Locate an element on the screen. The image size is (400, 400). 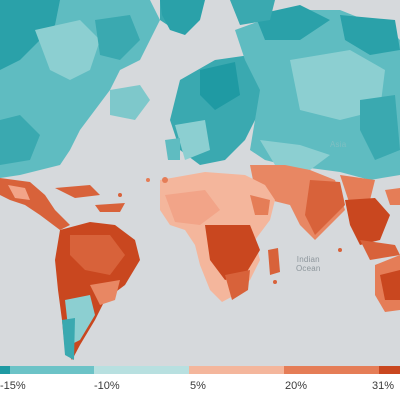
legend-tick-2: 5% is located at coordinates (198, 386).